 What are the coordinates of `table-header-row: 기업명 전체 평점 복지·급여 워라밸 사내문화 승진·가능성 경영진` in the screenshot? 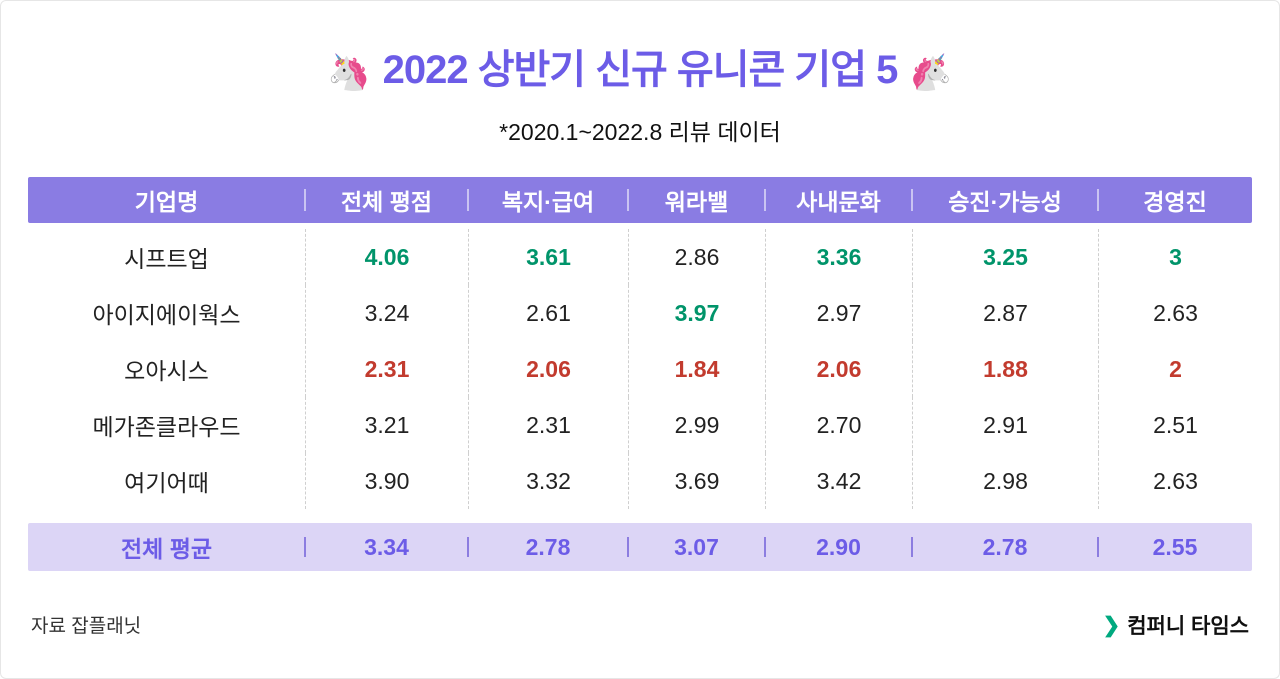 It's located at (640, 200).